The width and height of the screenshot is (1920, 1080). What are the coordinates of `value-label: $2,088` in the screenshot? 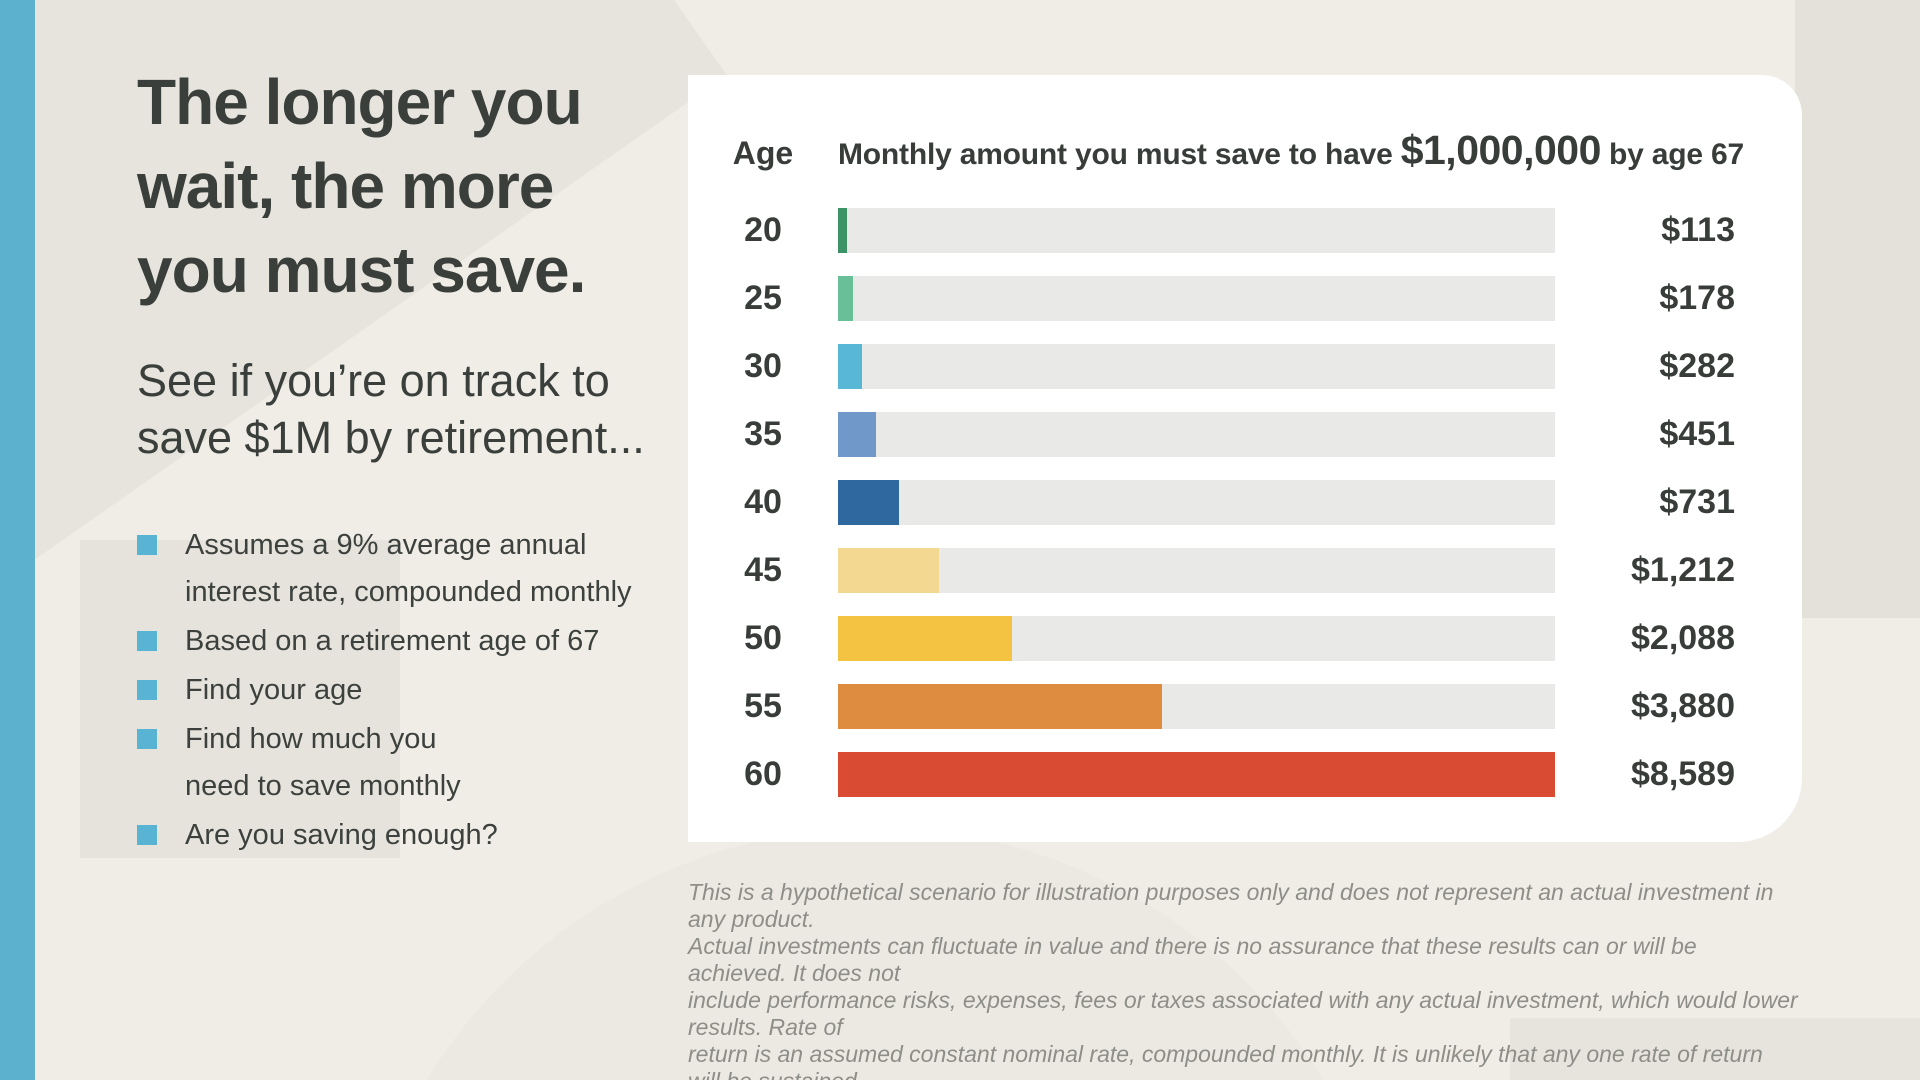 It's located at (1683, 638).